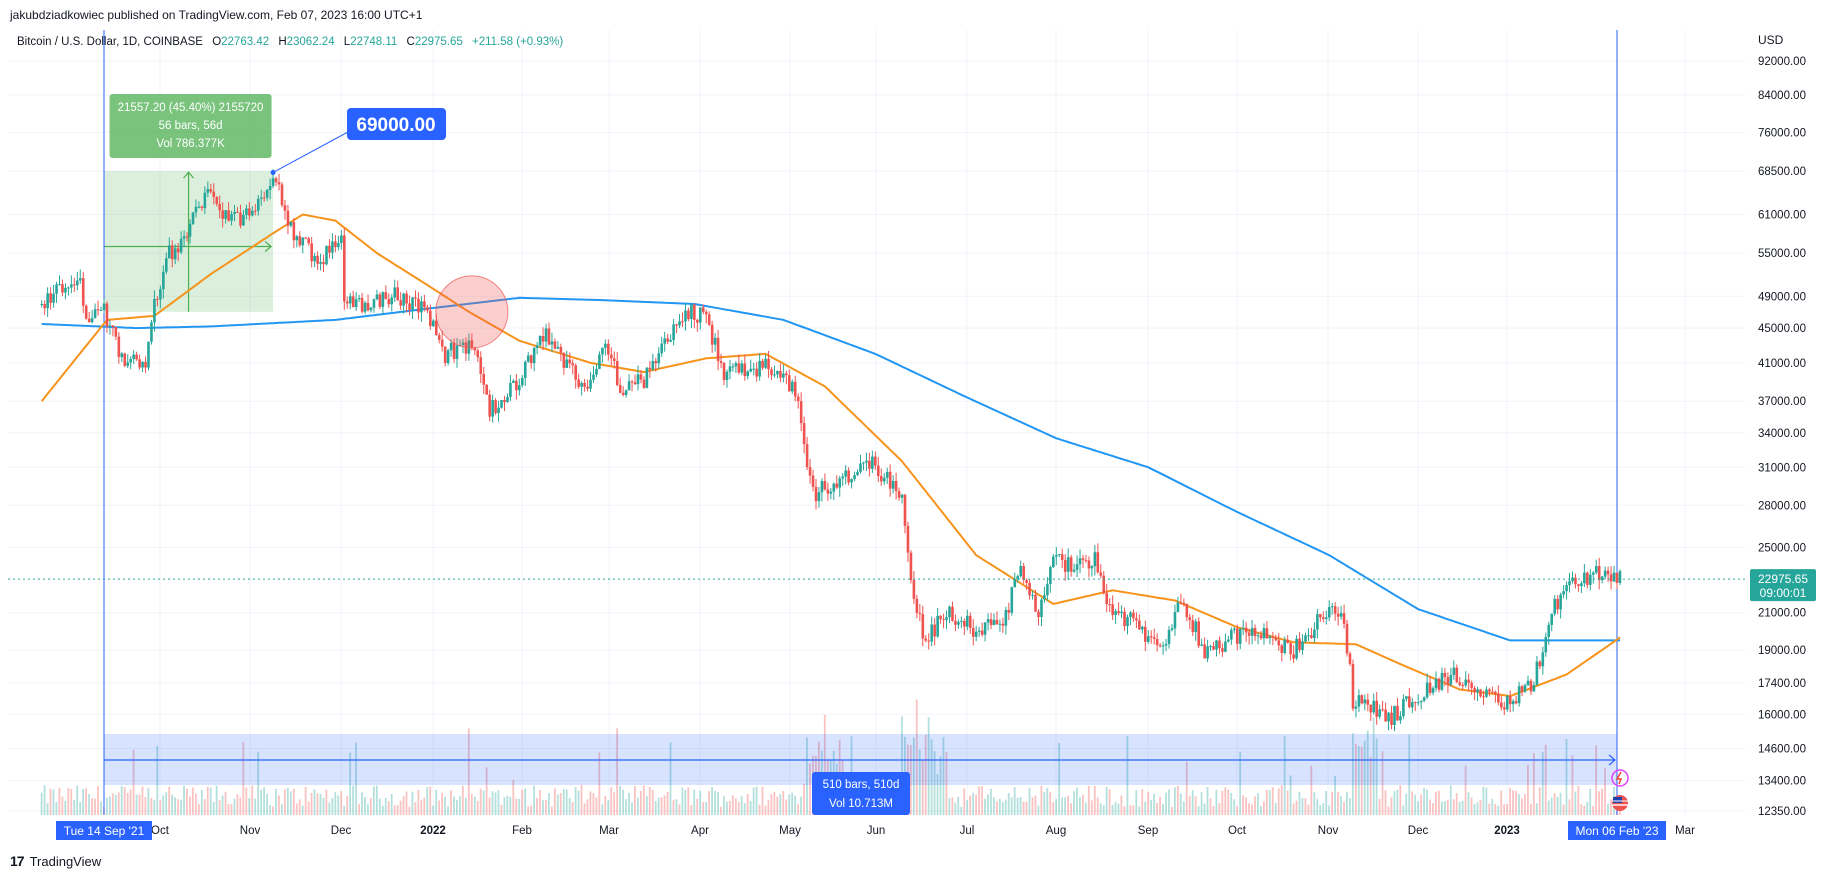 Image resolution: width=1834 pixels, height=879 pixels. I want to click on x-tick-label: Jun, so click(876, 831).